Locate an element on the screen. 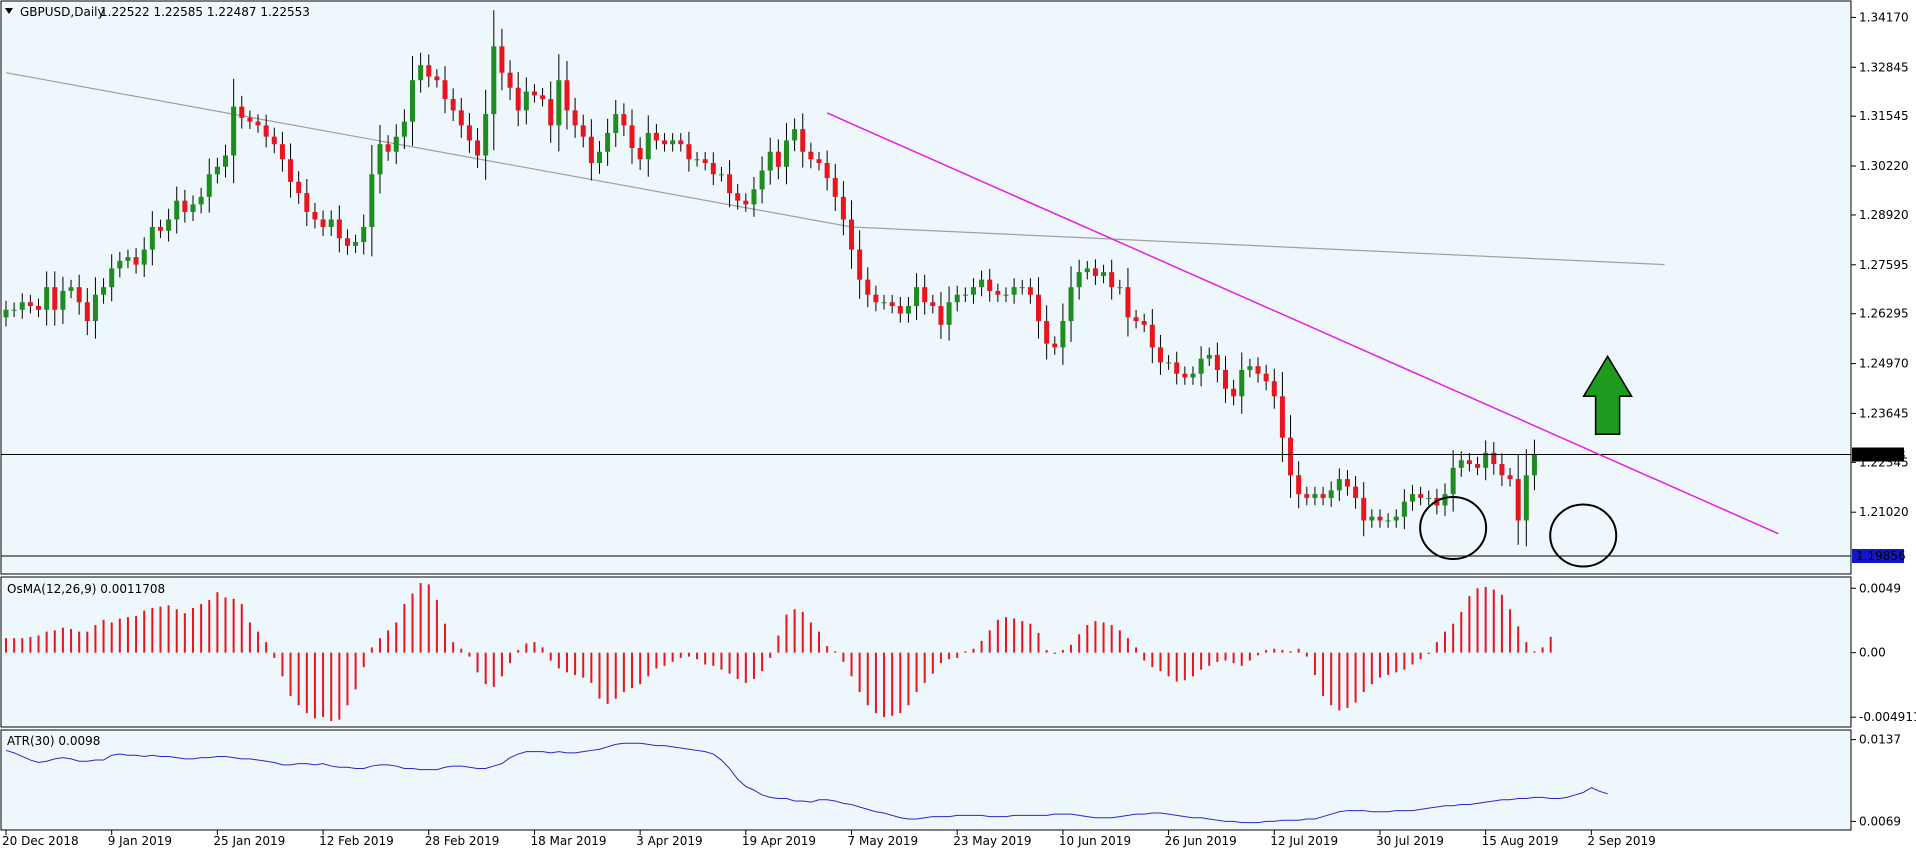 This screenshot has width=1916, height=854. annotations is located at coordinates (1526, 461).